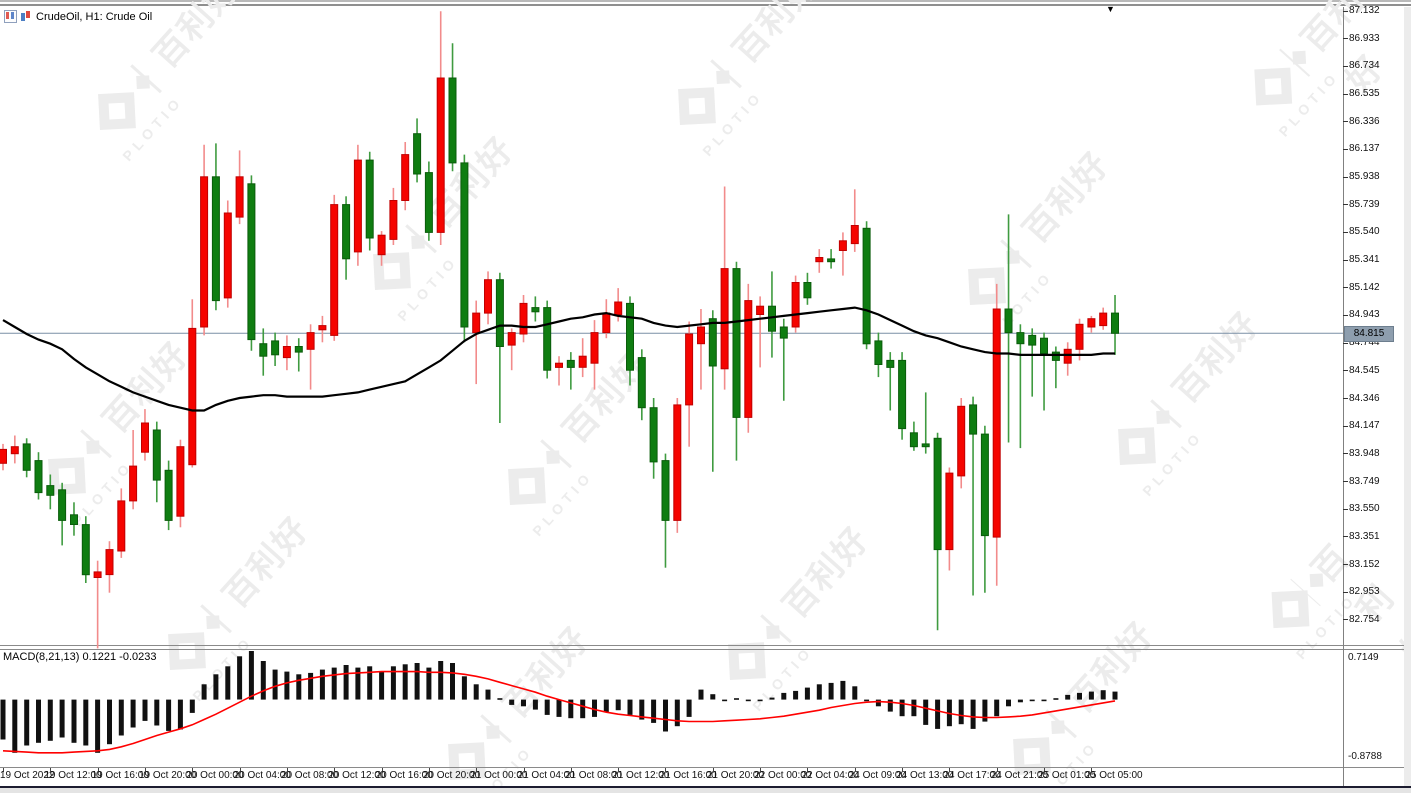 The image size is (1411, 793). I want to click on price-axis-border, so click(1343, 396).